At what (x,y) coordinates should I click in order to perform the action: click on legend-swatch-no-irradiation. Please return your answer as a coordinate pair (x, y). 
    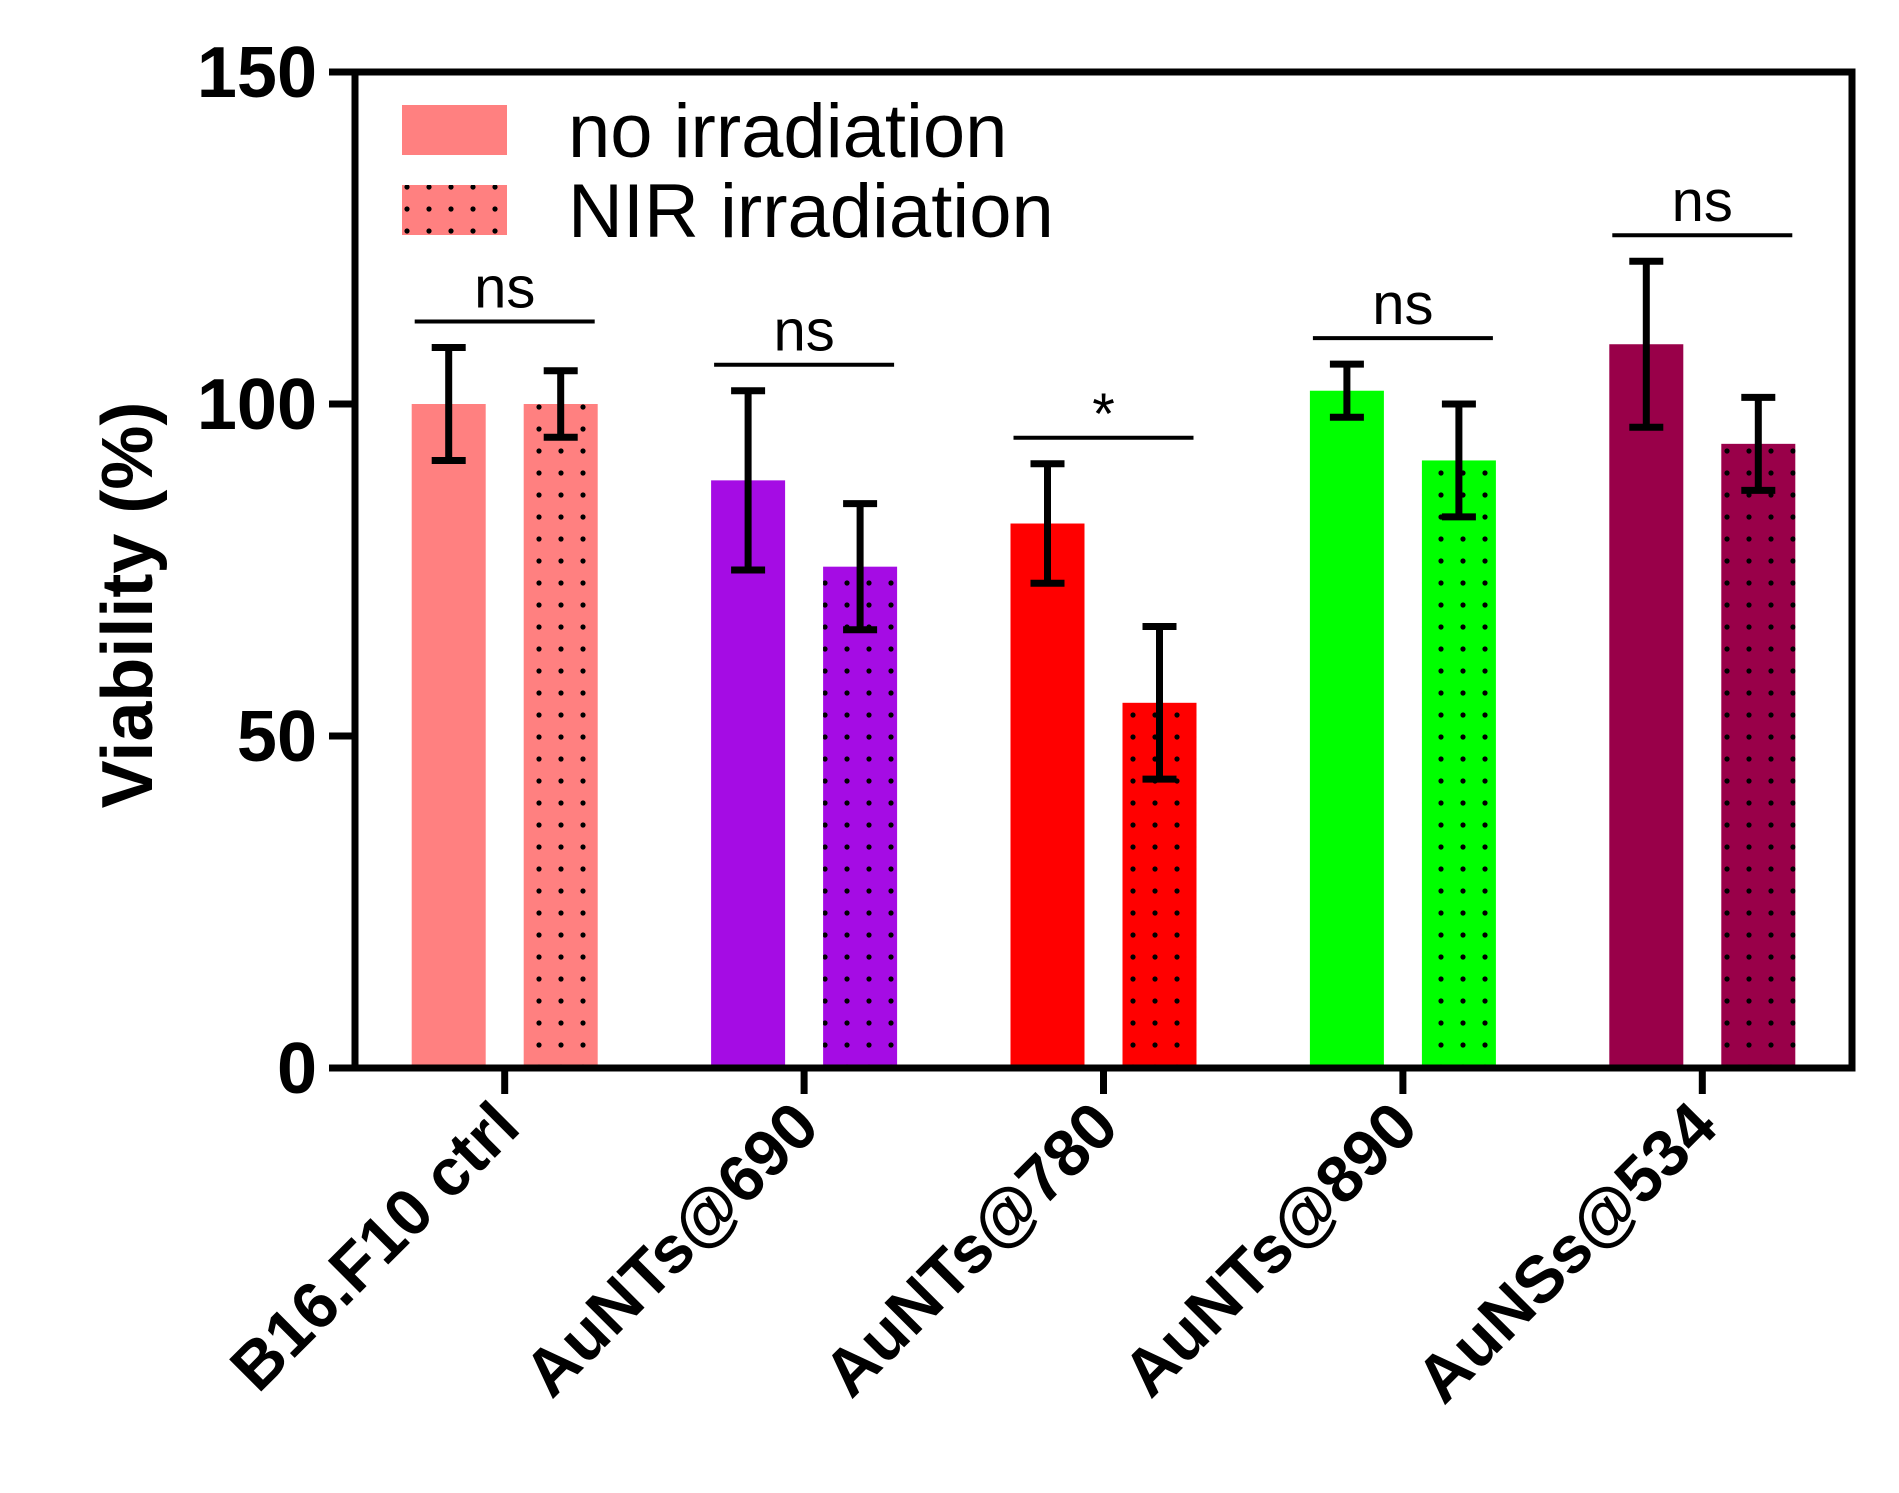
    Looking at the image, I should click on (454, 130).